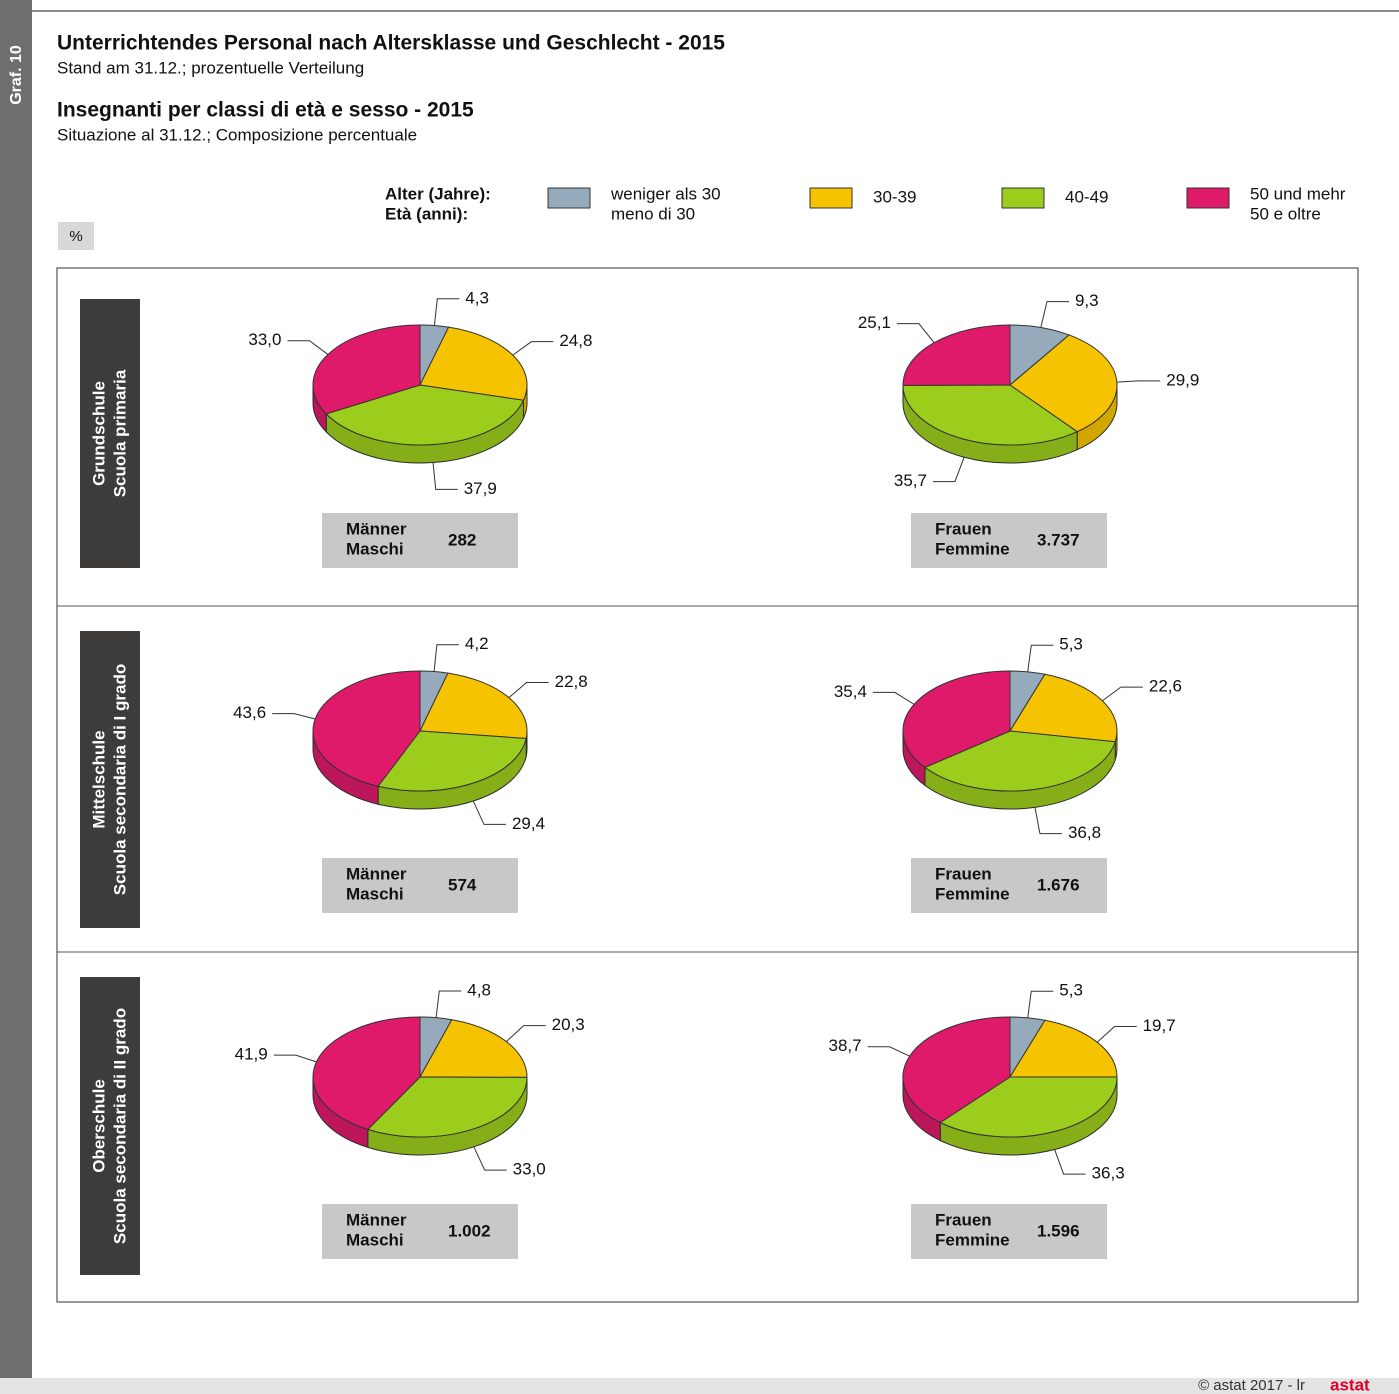 The width and height of the screenshot is (1399, 1394). I want to click on data-label: 20,3, so click(568, 1024).